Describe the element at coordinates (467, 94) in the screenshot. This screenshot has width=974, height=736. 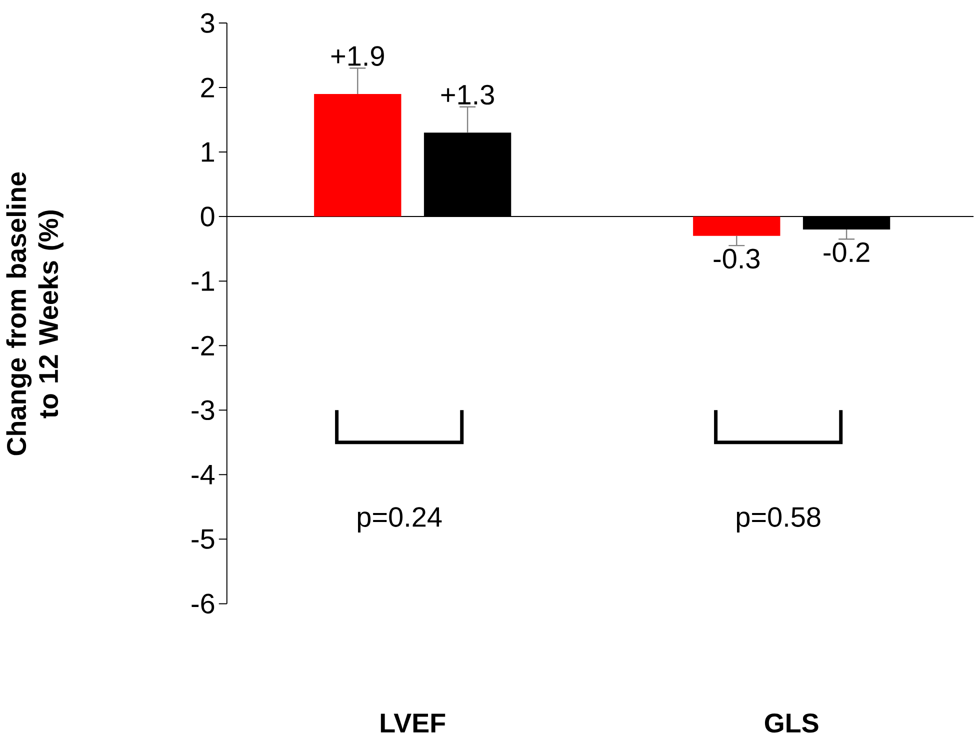
I see `data-label: +1.3` at that location.